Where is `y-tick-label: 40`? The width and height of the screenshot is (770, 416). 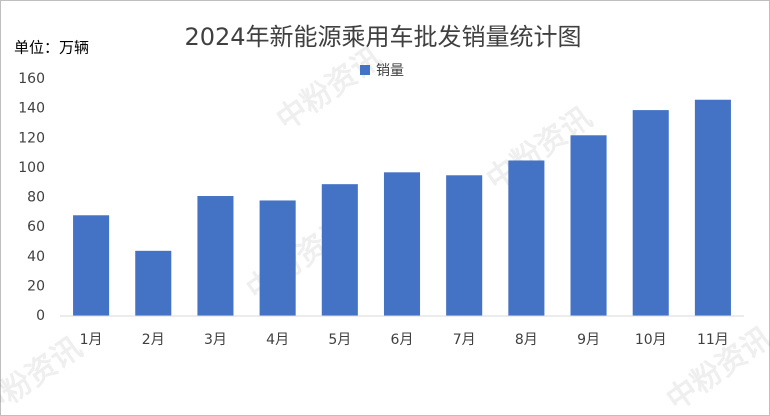
y-tick-label: 40 is located at coordinates (36, 257).